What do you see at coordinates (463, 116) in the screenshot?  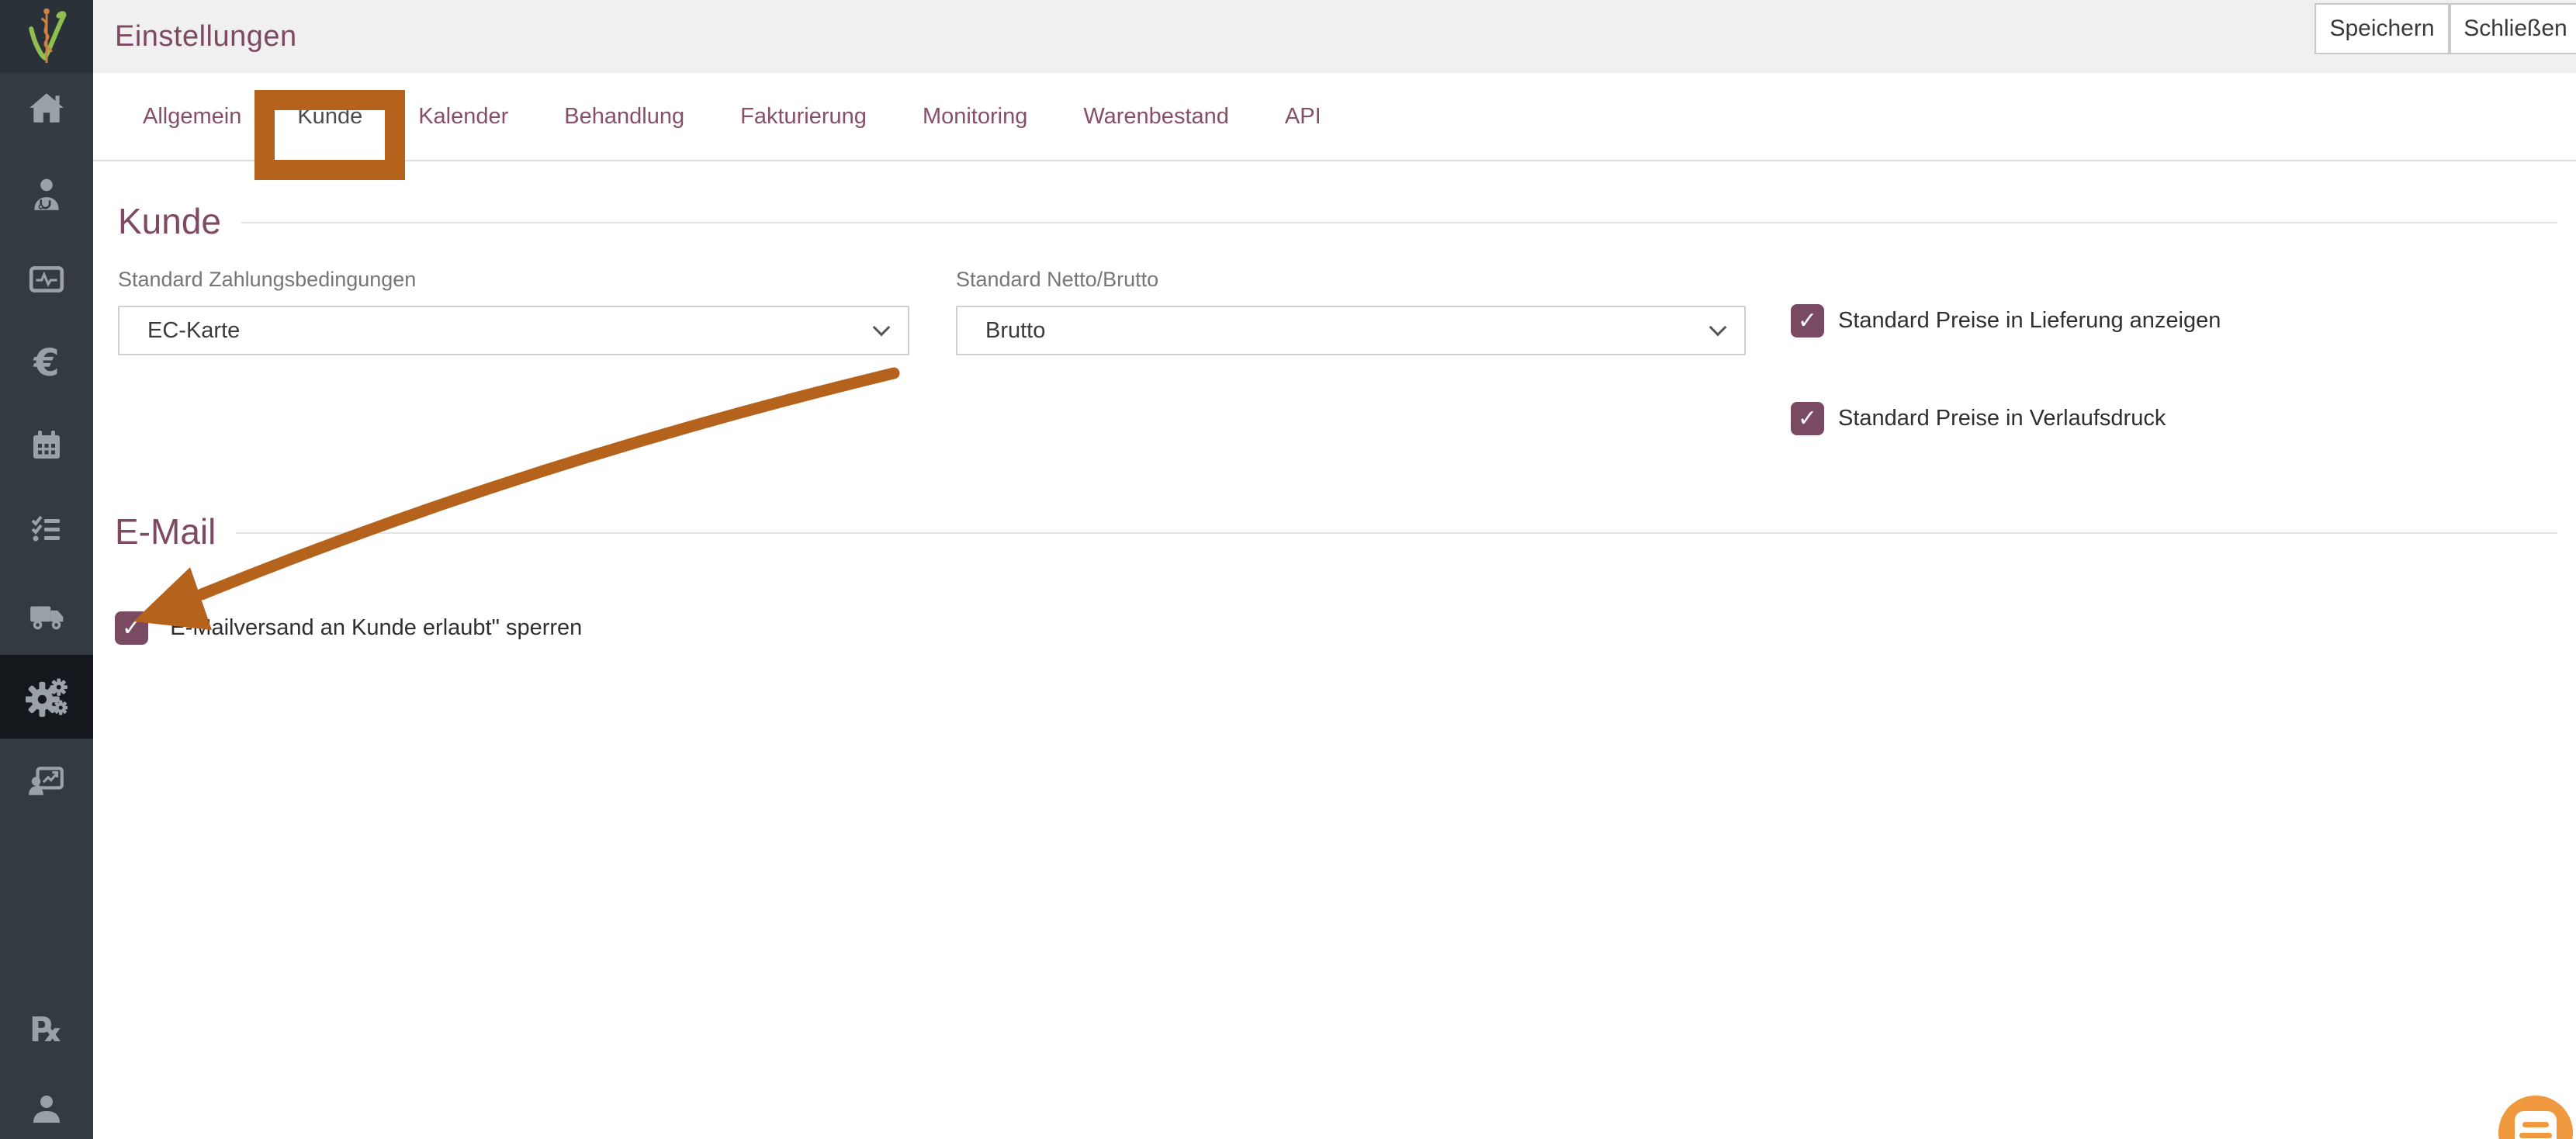 I see `tab-kalender: Kalender` at bounding box center [463, 116].